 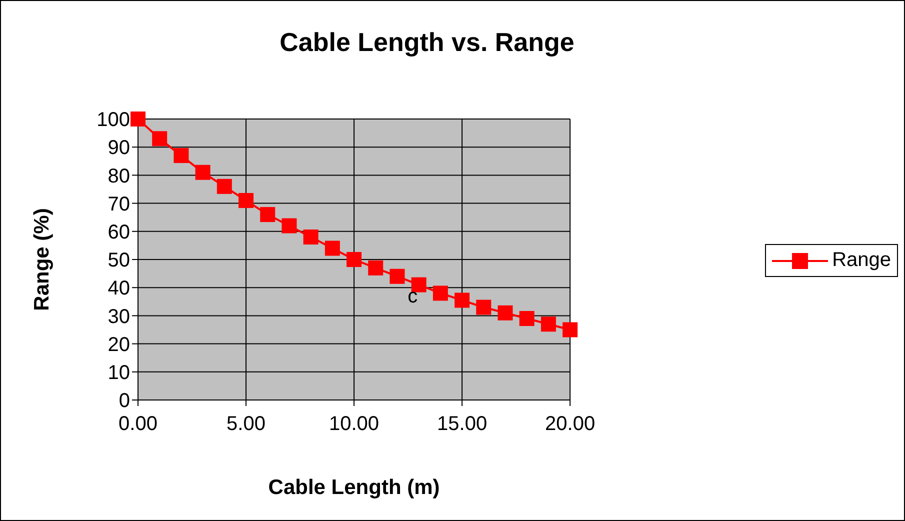 What do you see at coordinates (570, 424) in the screenshot?
I see `x-tick-label: 20.00` at bounding box center [570, 424].